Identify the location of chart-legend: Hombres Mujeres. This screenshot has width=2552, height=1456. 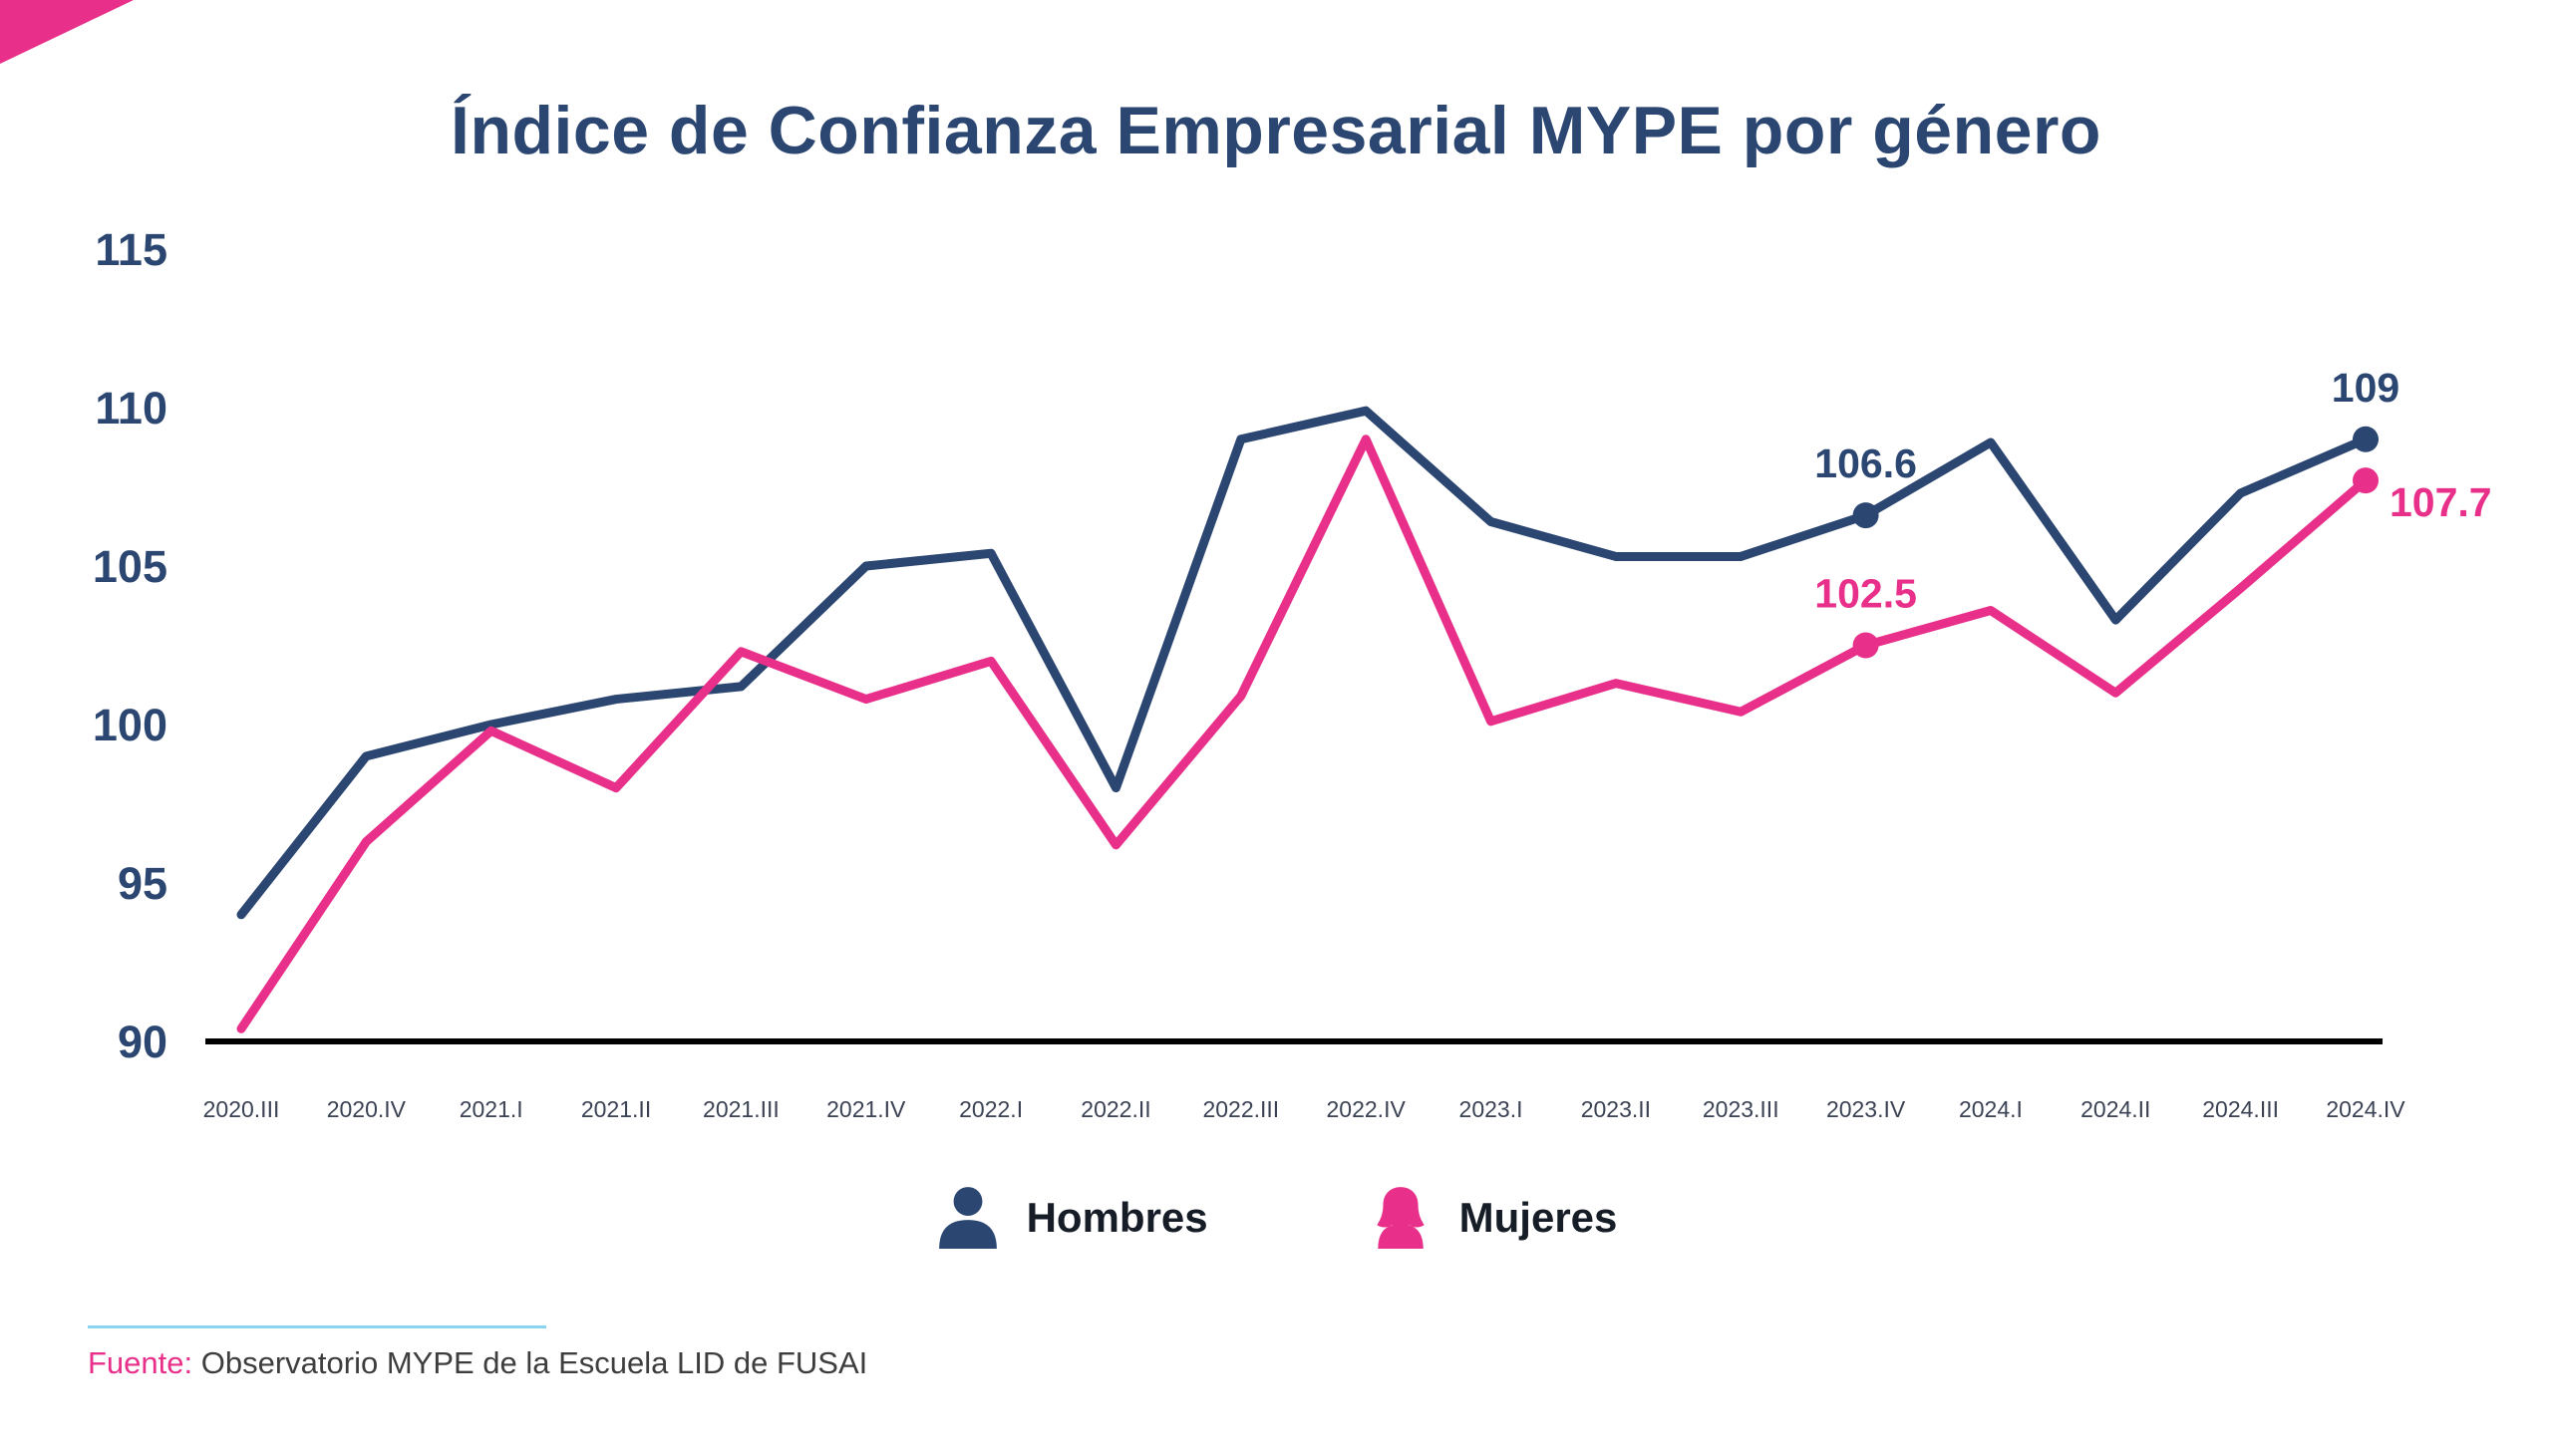
(1276, 1218).